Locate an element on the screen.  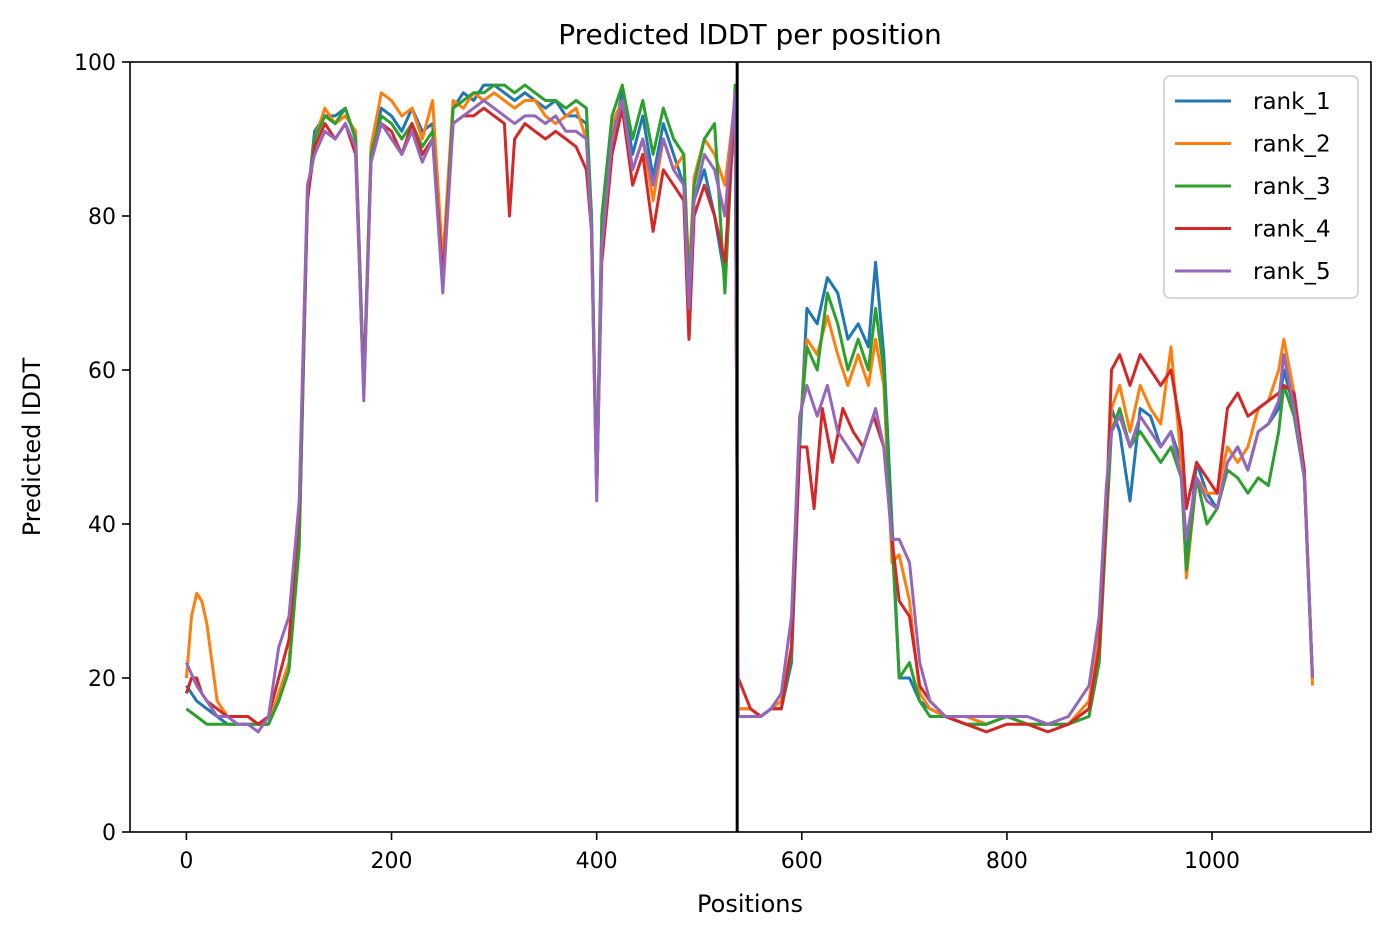
x-axis-label: Positions is located at coordinates (750, 904).